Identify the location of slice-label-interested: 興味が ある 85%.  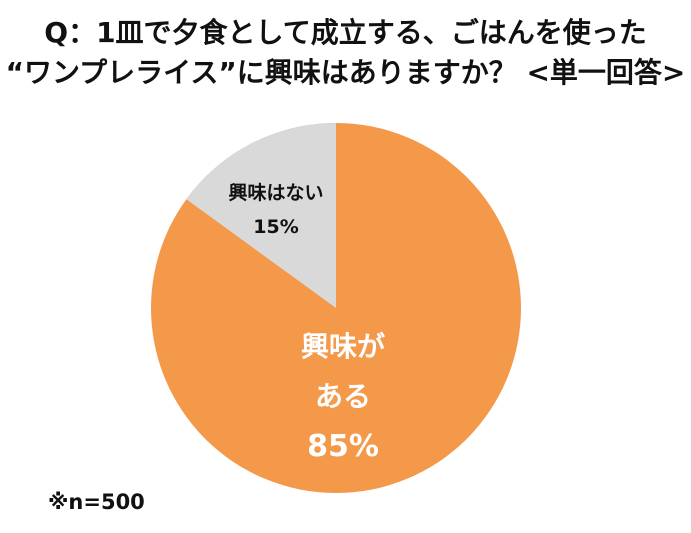
(343, 397).